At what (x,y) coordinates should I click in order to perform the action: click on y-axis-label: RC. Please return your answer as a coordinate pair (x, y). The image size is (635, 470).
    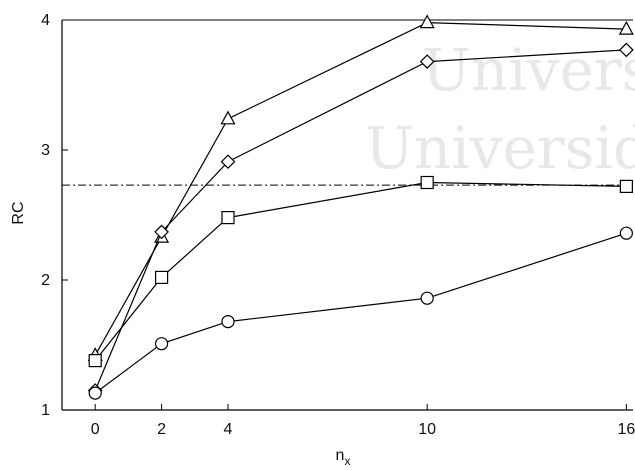
    Looking at the image, I should click on (18, 212).